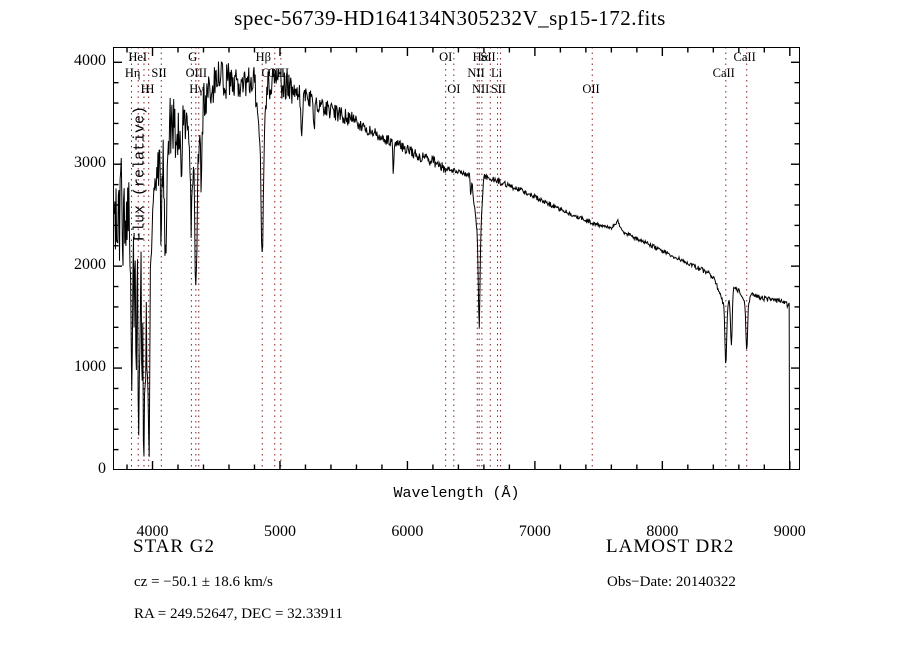  I want to click on spectral-line-label: HeI, so click(138, 57).